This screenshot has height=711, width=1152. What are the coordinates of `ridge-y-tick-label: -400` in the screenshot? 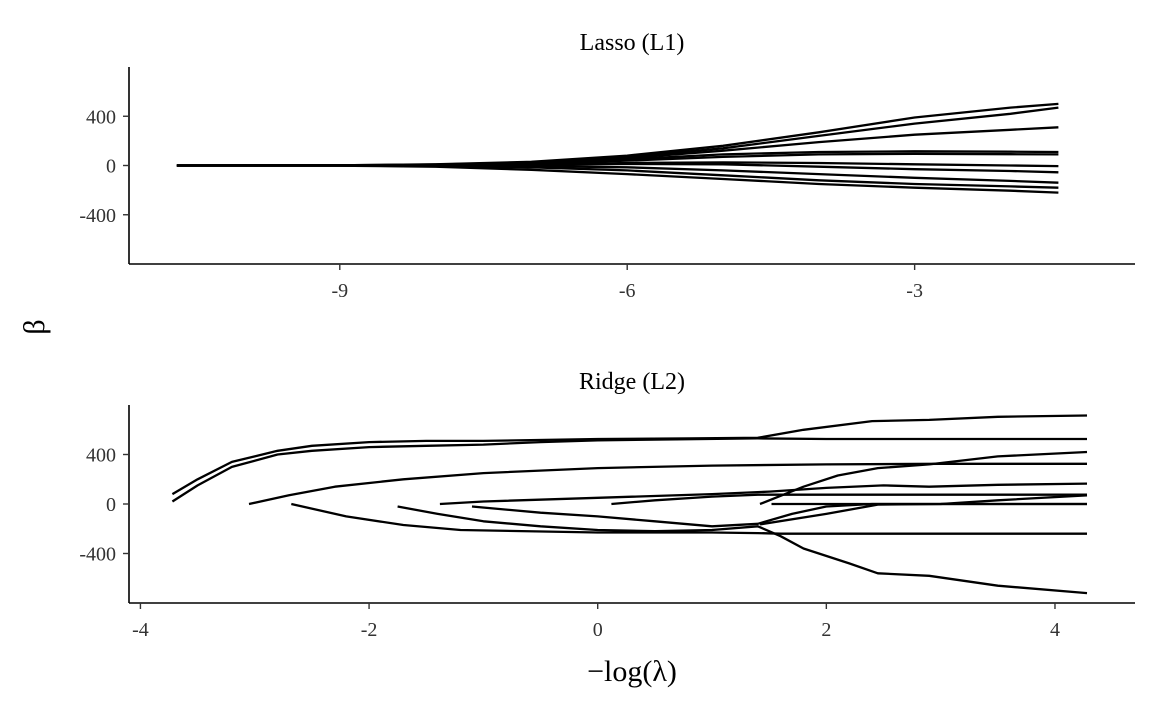 It's located at (97, 555).